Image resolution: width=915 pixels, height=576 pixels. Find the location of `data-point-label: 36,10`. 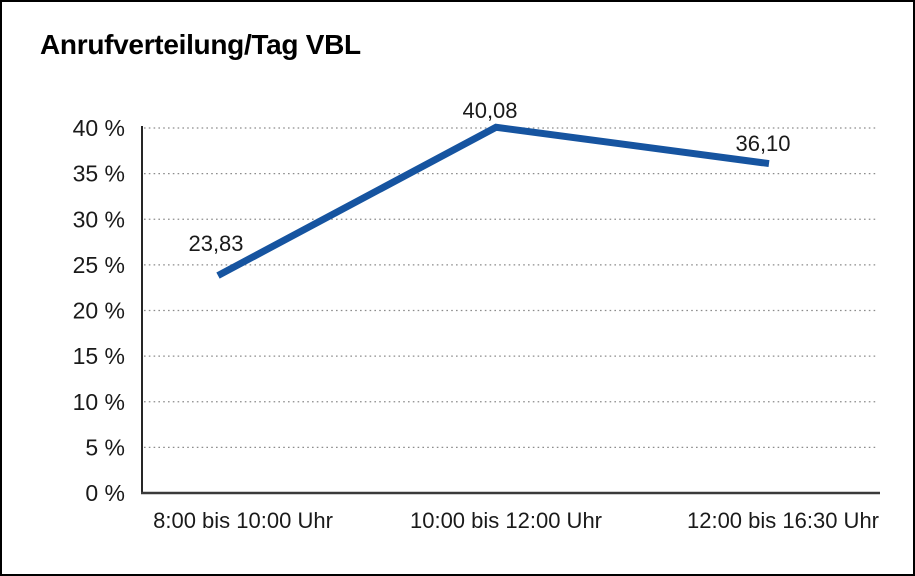

data-point-label: 36,10 is located at coordinates (762, 143).